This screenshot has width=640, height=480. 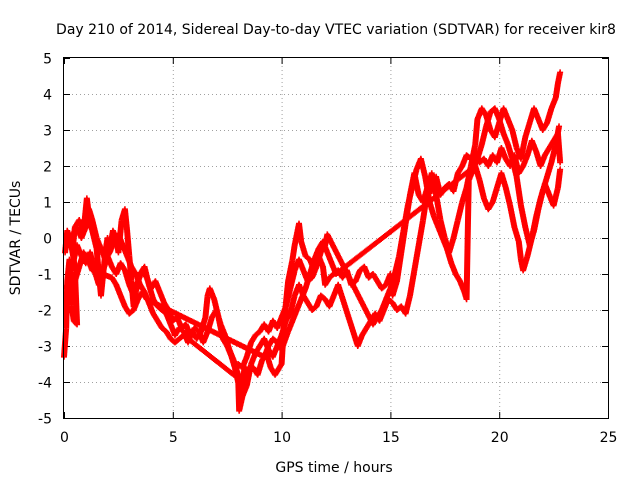 What do you see at coordinates (173, 438) in the screenshot?
I see `x-tick-label: 5` at bounding box center [173, 438].